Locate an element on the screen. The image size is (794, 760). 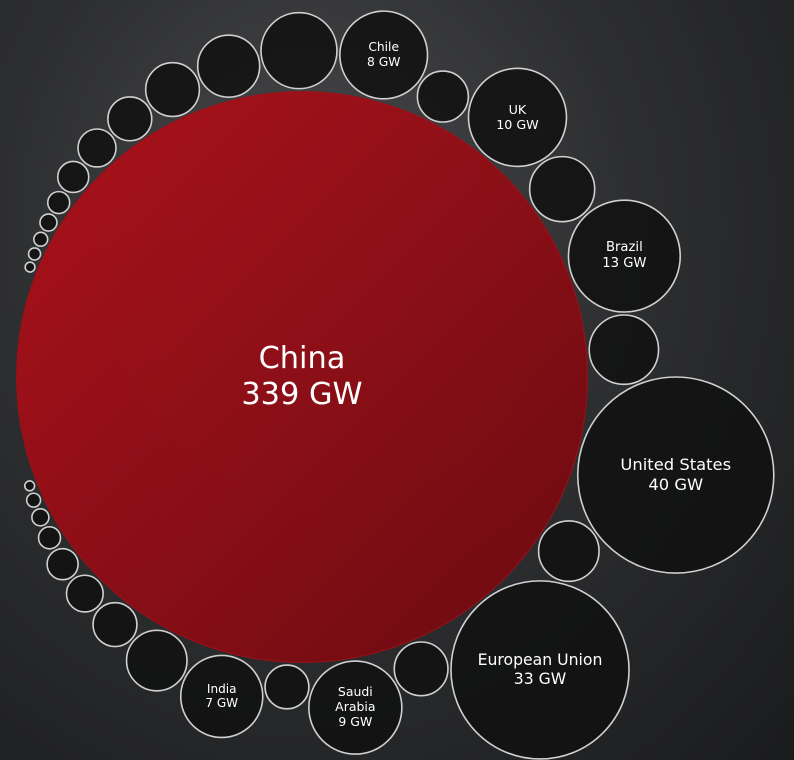
category-label: India is located at coordinates (221, 688).